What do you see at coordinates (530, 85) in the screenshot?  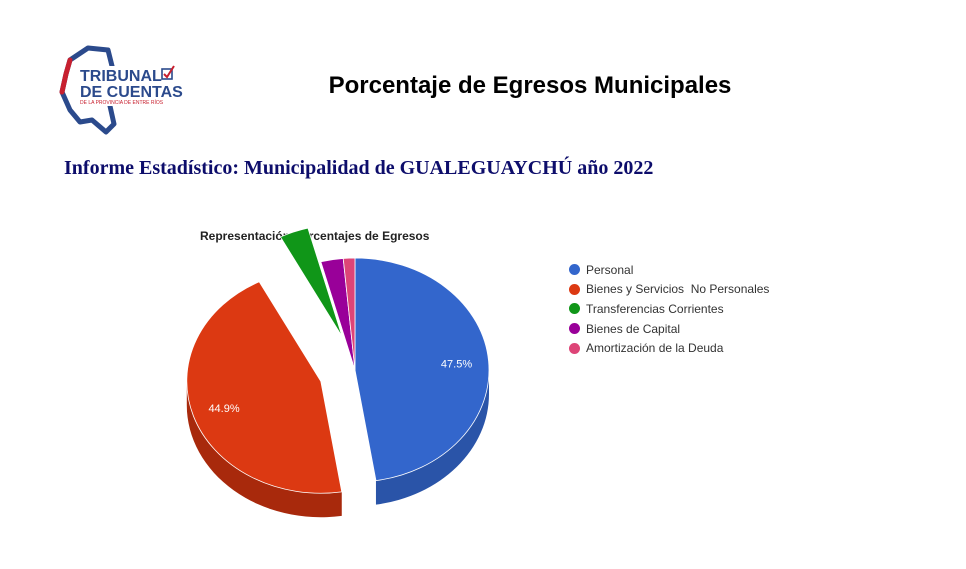 I see `page-title: Porcentaje de Egresos Municipales` at bounding box center [530, 85].